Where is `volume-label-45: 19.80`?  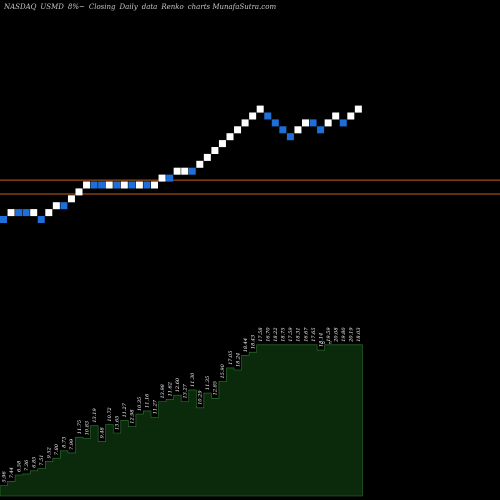
volume-label-45: 19.80 is located at coordinates (344, 334).